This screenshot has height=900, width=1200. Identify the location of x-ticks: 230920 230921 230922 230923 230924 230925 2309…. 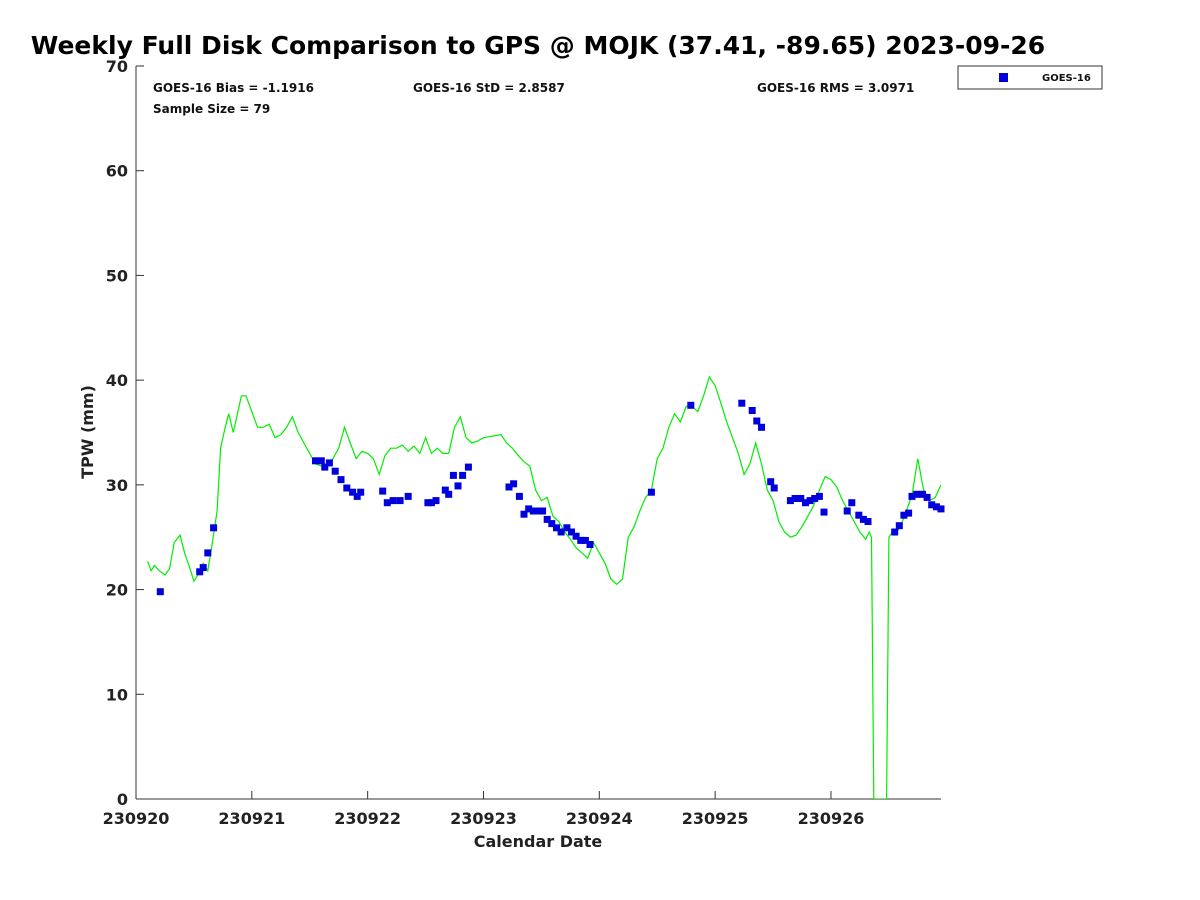
(484, 809).